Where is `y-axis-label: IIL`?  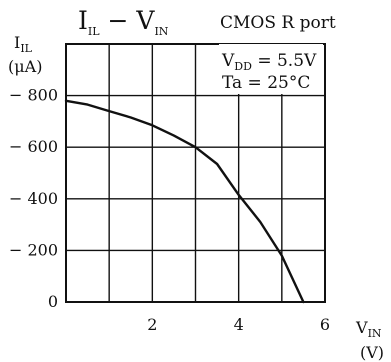
y-axis-label: IIL is located at coordinates (23, 44).